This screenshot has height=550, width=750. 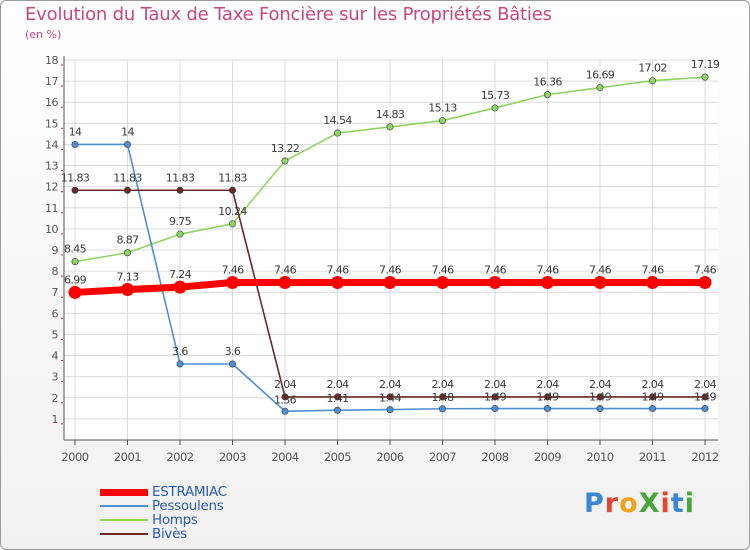 I want to click on data-label-homps: 10.24, so click(x=232, y=211).